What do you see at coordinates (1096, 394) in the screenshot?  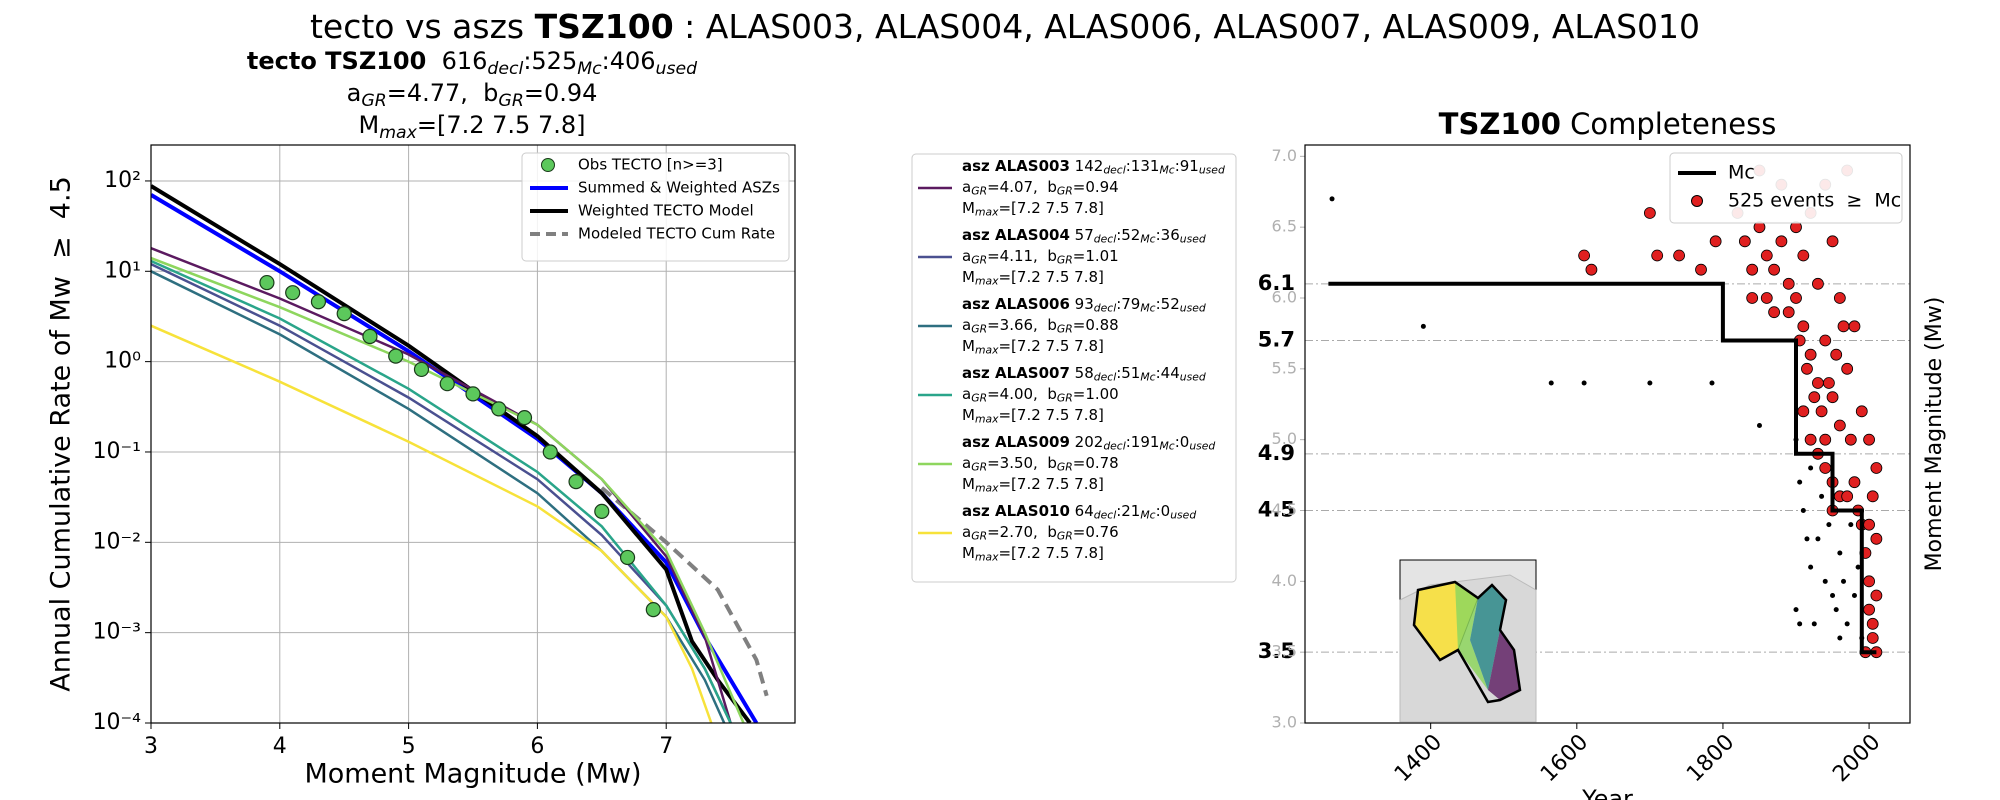 I see `text-run: =1.00` at bounding box center [1096, 394].